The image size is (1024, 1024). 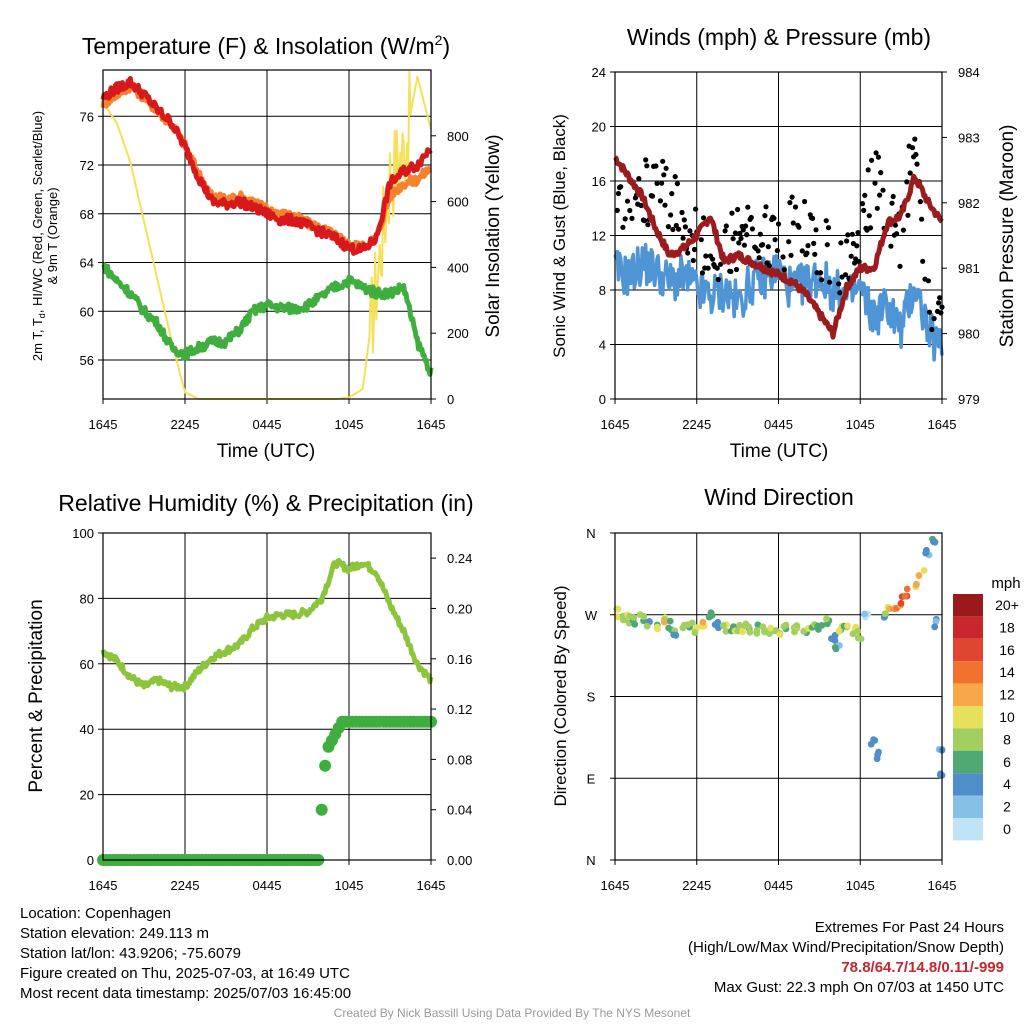 What do you see at coordinates (115, 933) in the screenshot?
I see `station-elevation: Station elevation: 249.113 m` at bounding box center [115, 933].